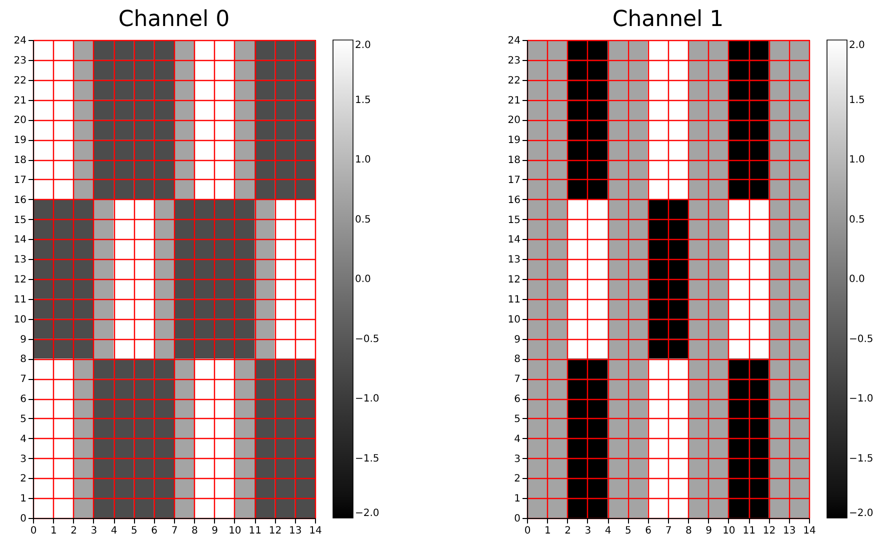 This screenshot has width=890, height=534. What do you see at coordinates (174, 19) in the screenshot?
I see `chart-title: Channel 0` at bounding box center [174, 19].